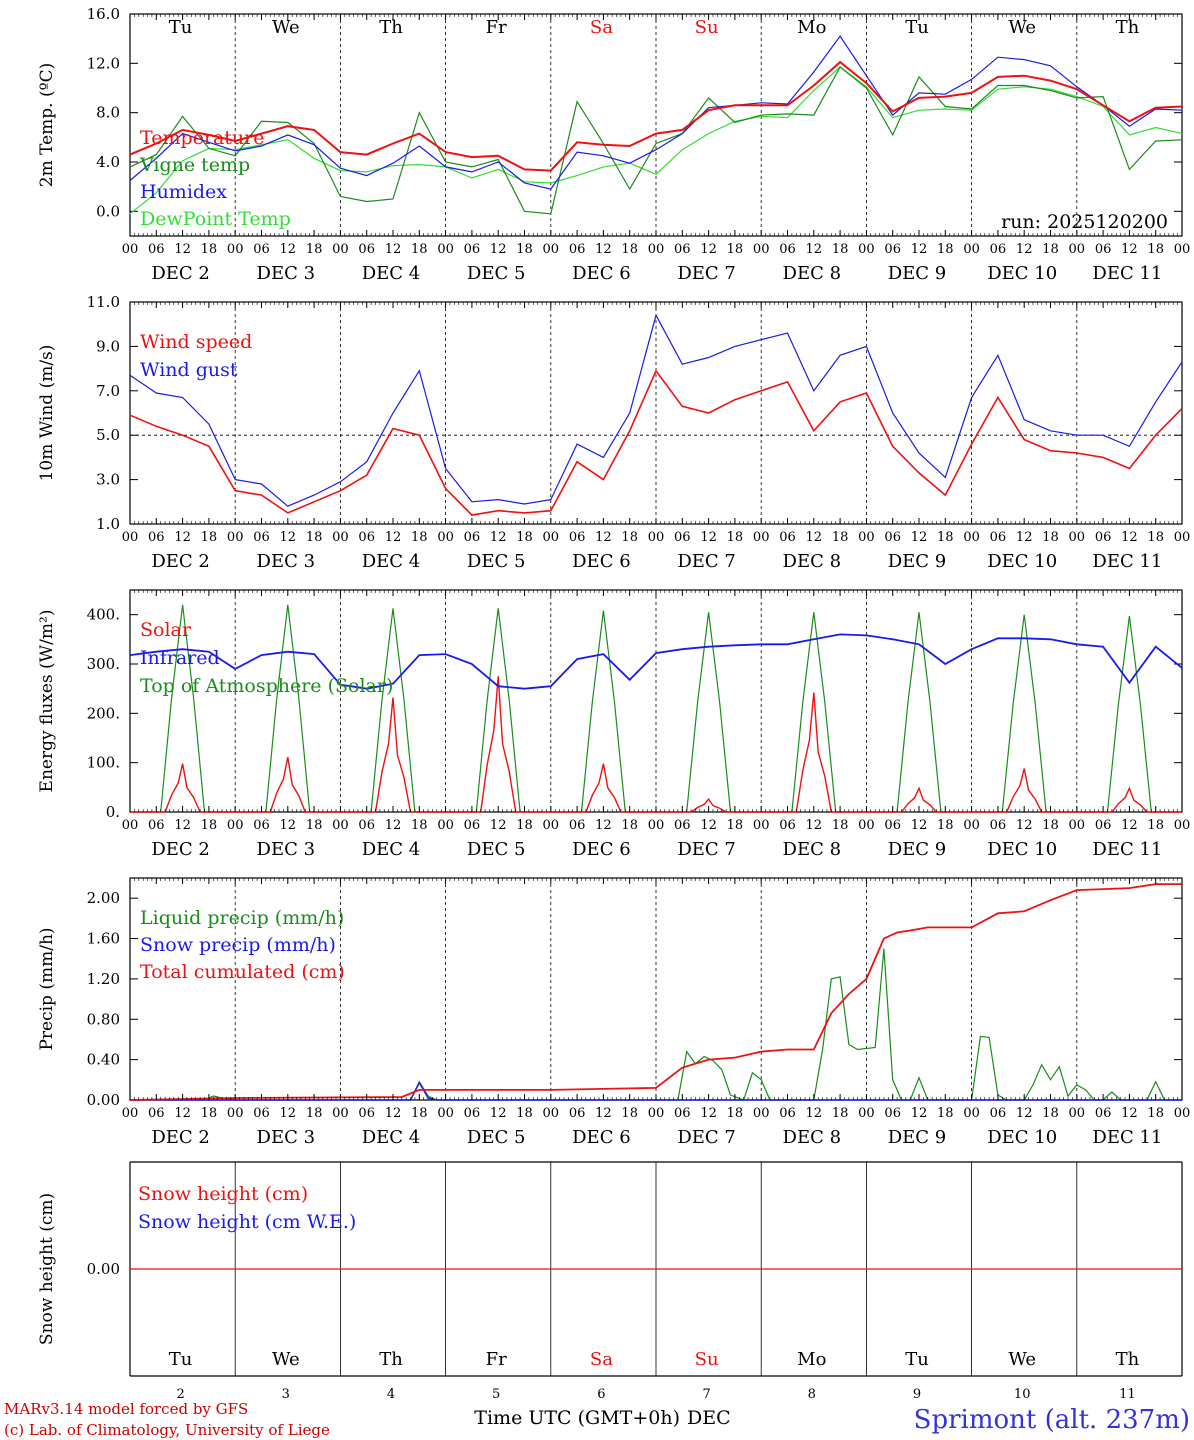 Image resolution: width=1194 pixels, height=1440 pixels. What do you see at coordinates (391, 27) in the screenshot?
I see `day-name: Th` at bounding box center [391, 27].